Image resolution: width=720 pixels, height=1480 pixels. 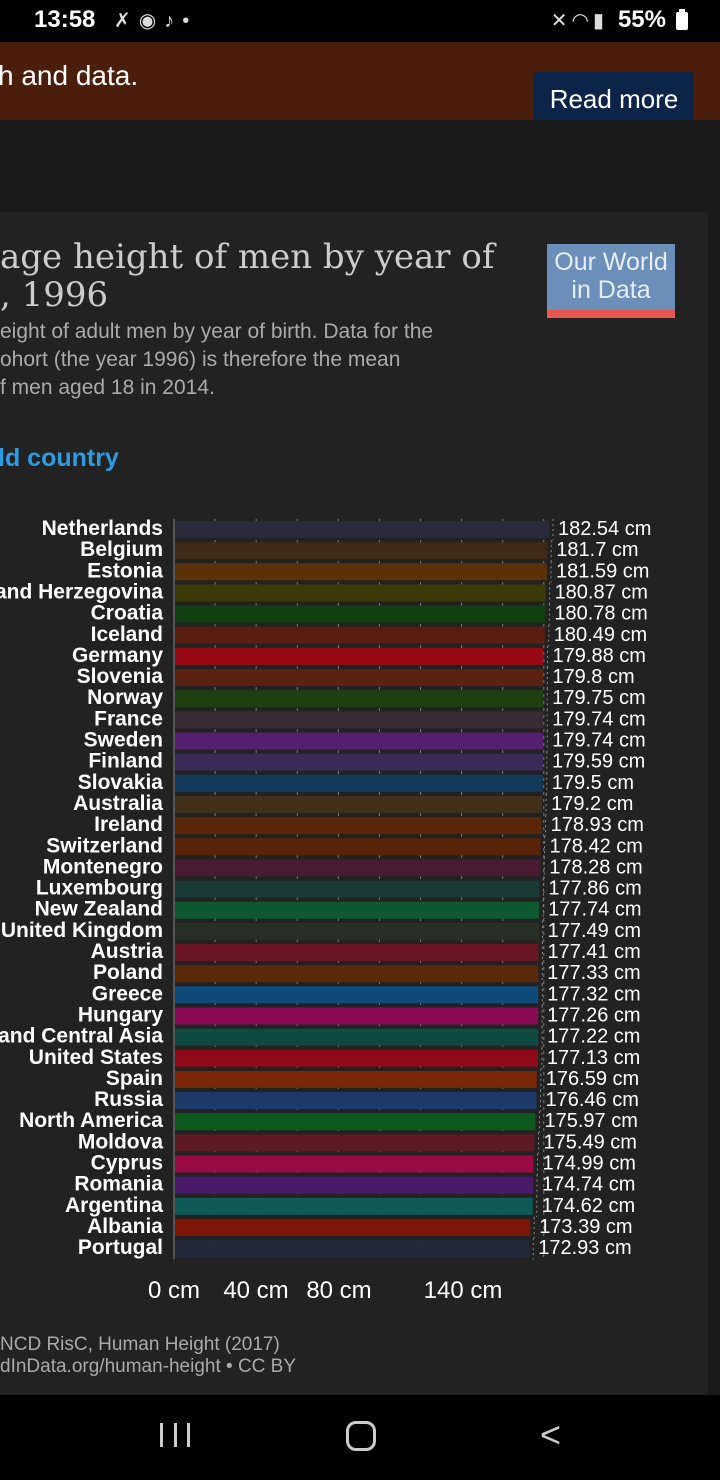 I want to click on chart-title: age height of men by year of , 1996, so click(x=247, y=276).